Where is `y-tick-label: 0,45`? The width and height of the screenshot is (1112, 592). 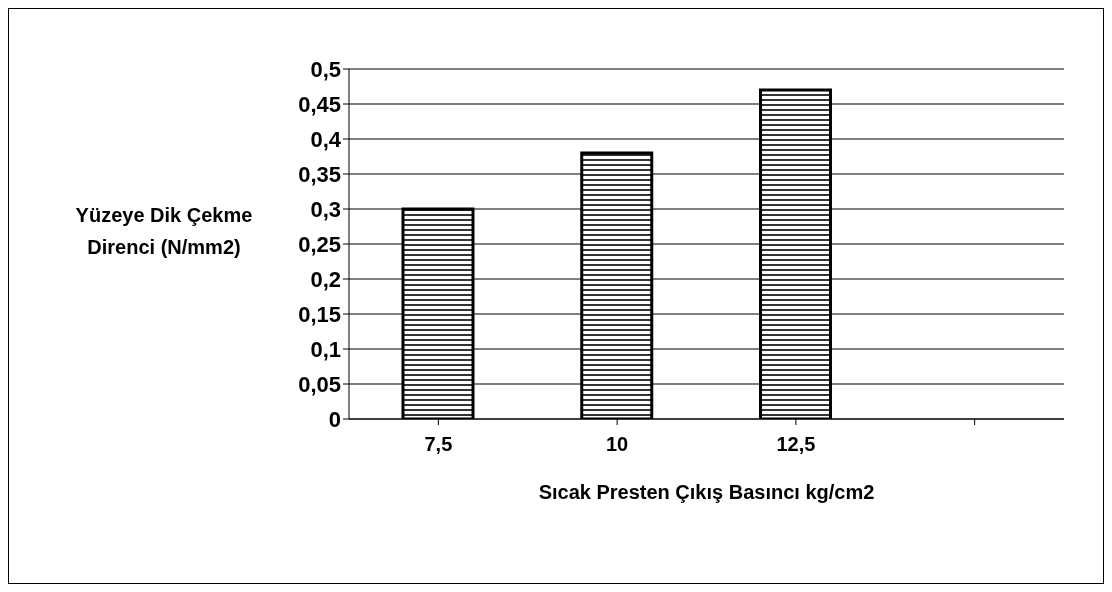
y-tick-label: 0,45 is located at coordinates (319, 104).